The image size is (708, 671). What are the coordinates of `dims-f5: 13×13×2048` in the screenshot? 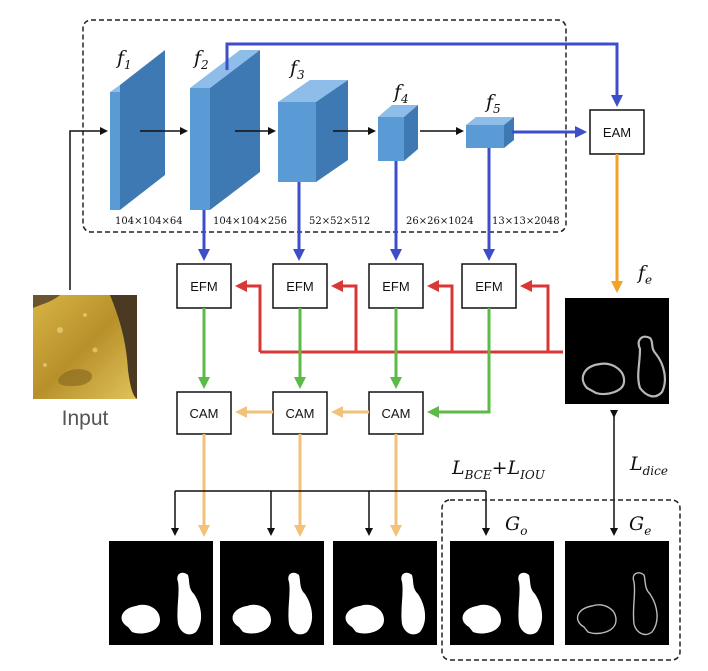 It's located at (526, 221).